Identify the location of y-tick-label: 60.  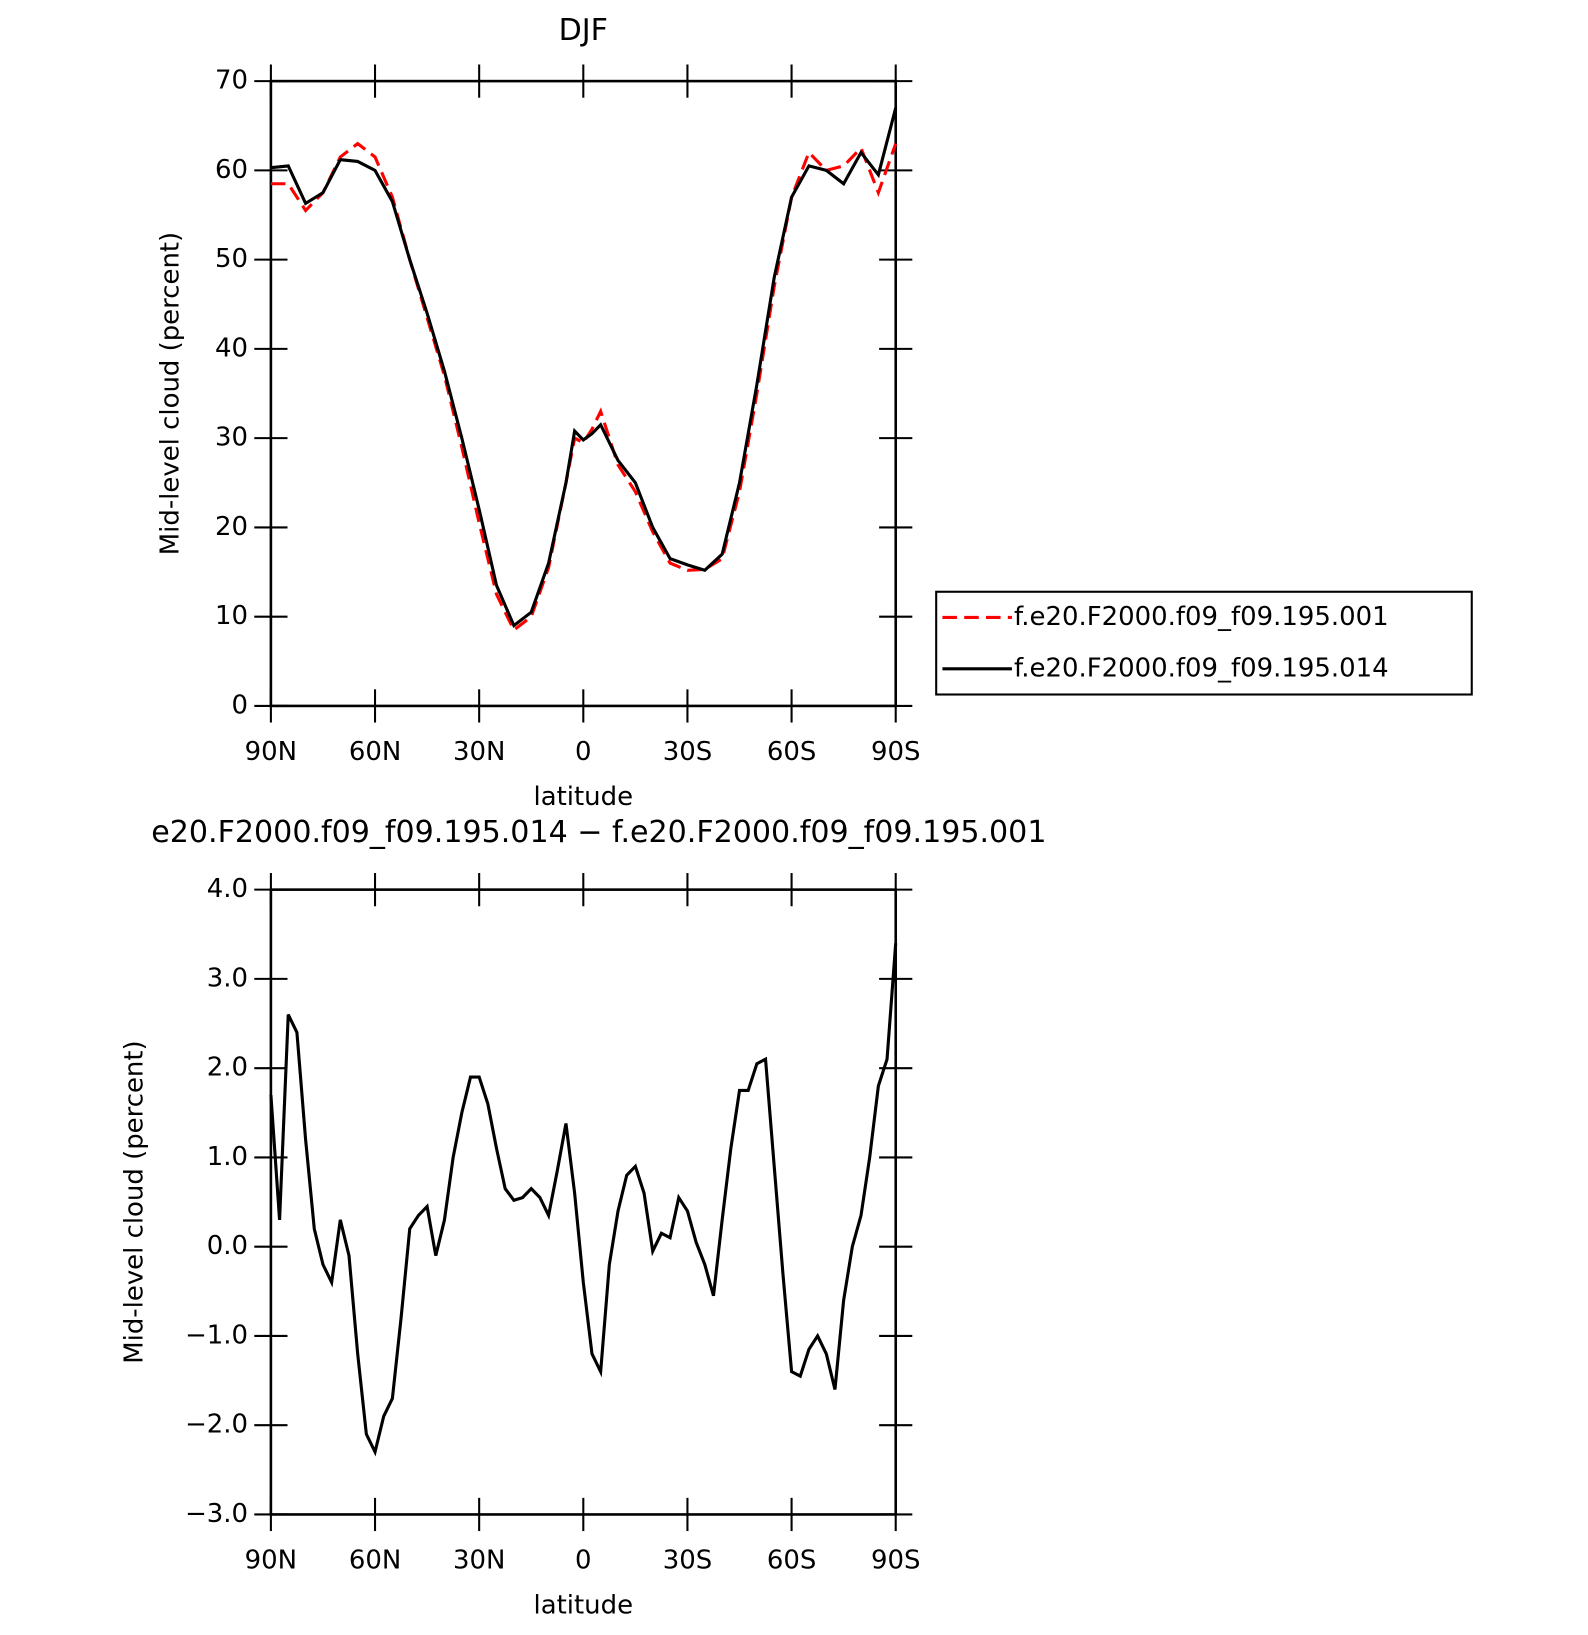
(231, 170).